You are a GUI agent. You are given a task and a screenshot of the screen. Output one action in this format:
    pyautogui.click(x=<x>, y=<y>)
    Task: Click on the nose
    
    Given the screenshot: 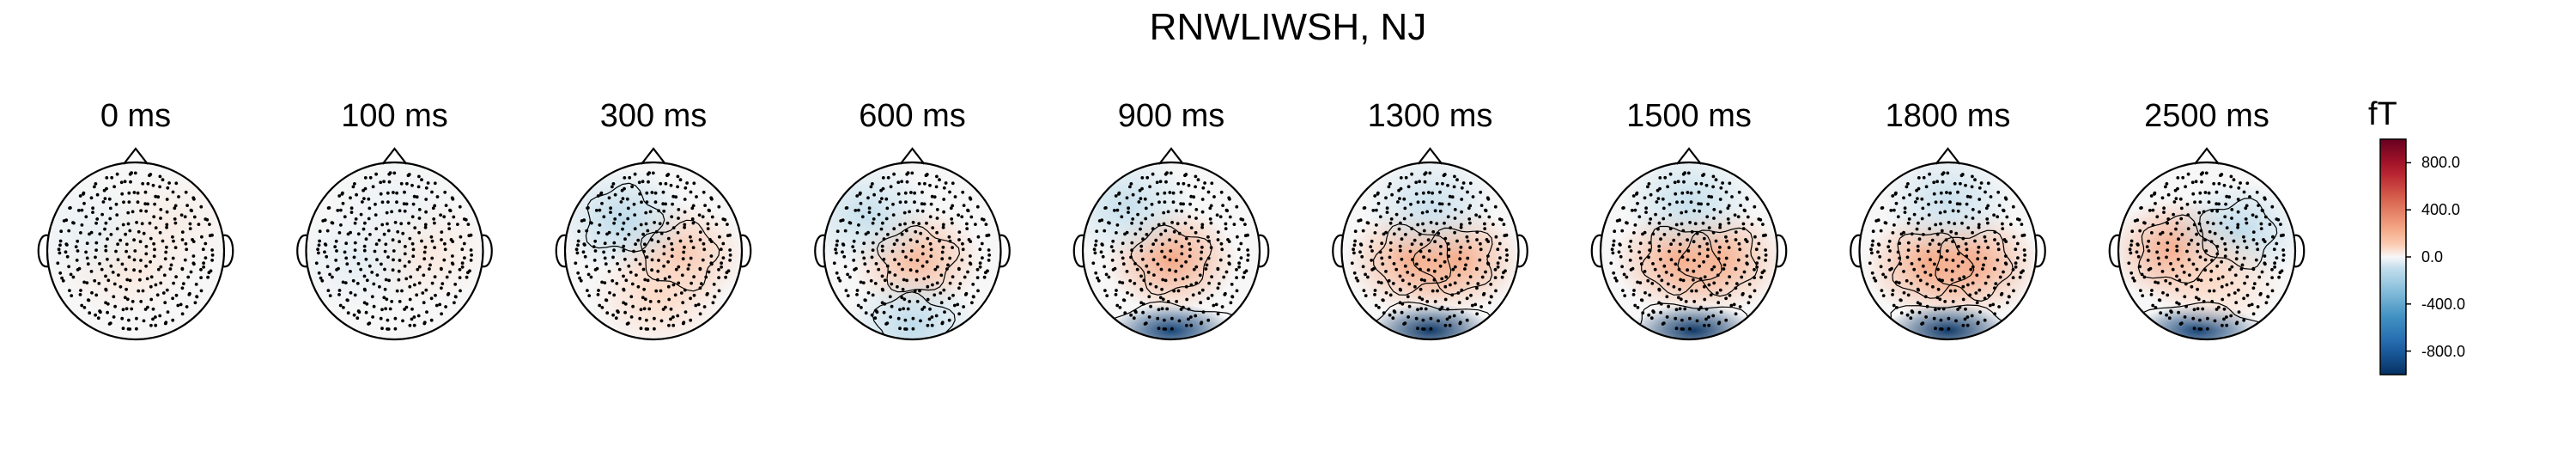 What is the action you would take?
    pyautogui.click(x=1948, y=156)
    